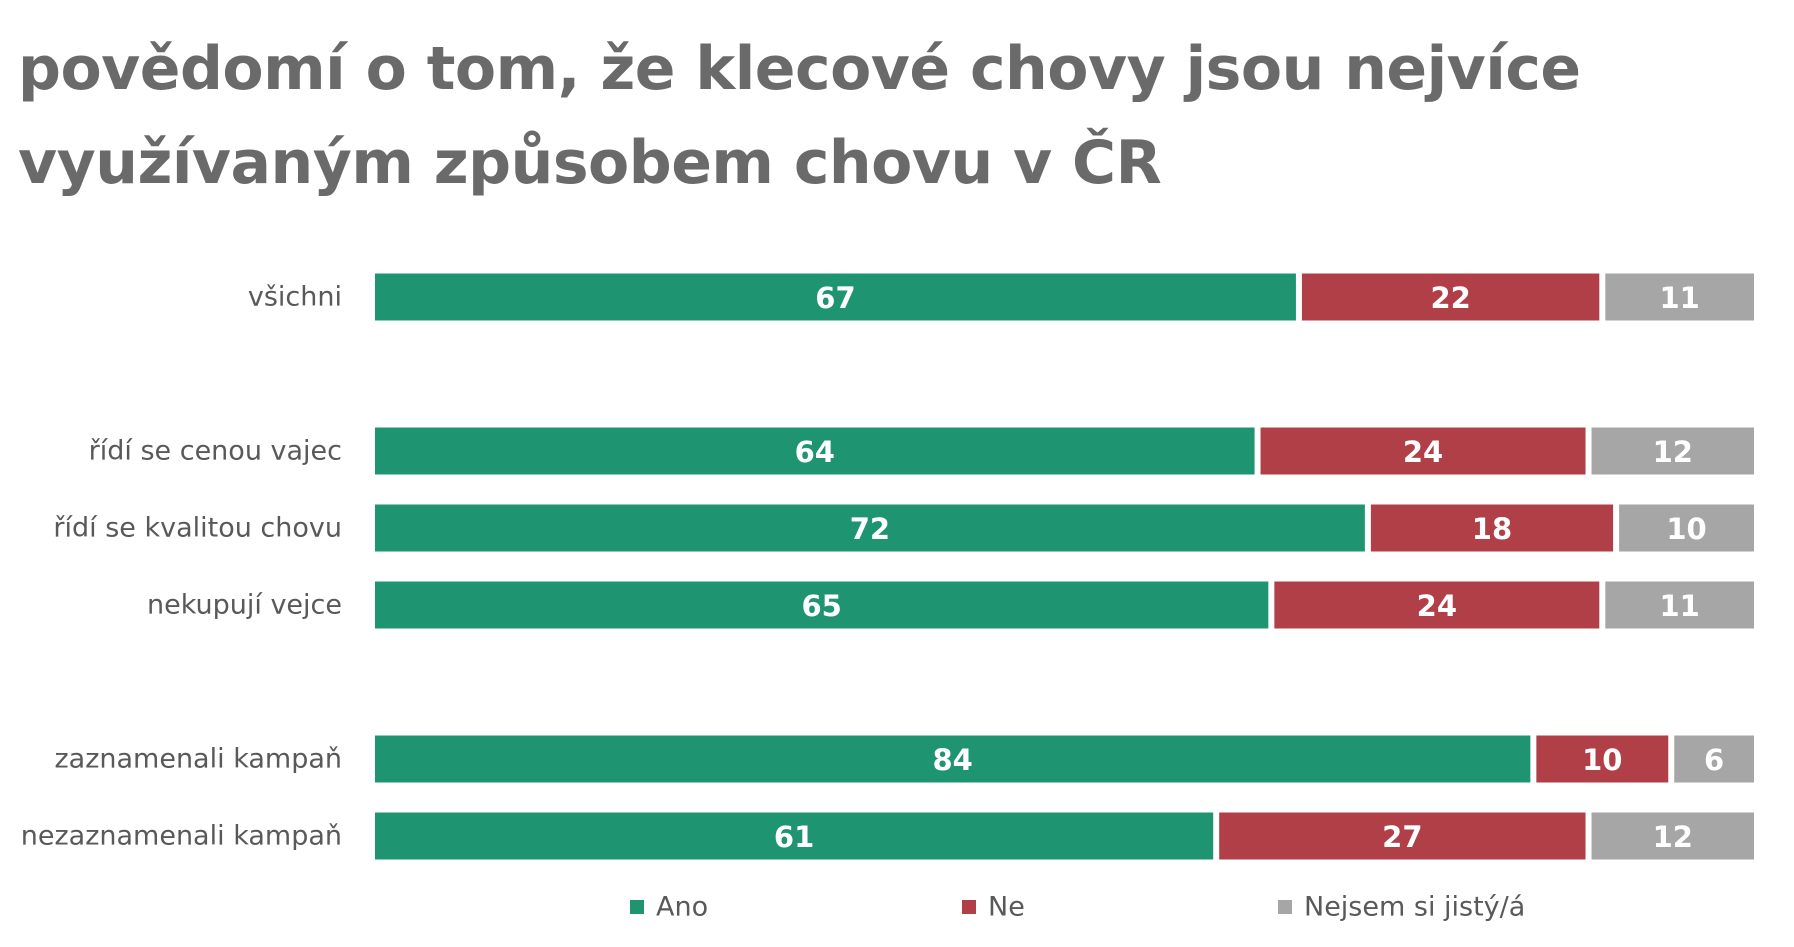 Image resolution: width=1794 pixels, height=947 pixels. Describe the element at coordinates (295, 297) in the screenshot. I see `category-label: všichni` at that location.